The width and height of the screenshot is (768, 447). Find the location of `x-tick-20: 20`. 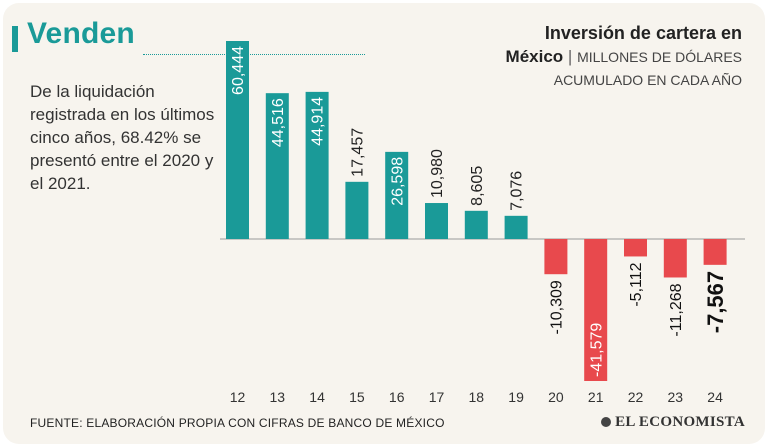

x-tick-20: 20 is located at coordinates (556, 397).